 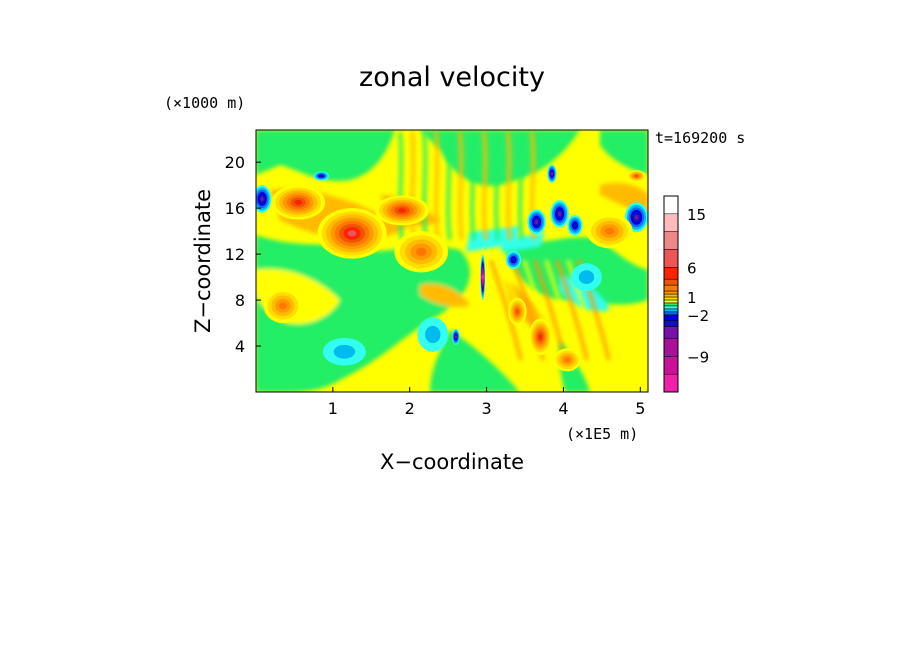 What do you see at coordinates (698, 316) in the screenshot?
I see `colorbar-label: −2` at bounding box center [698, 316].